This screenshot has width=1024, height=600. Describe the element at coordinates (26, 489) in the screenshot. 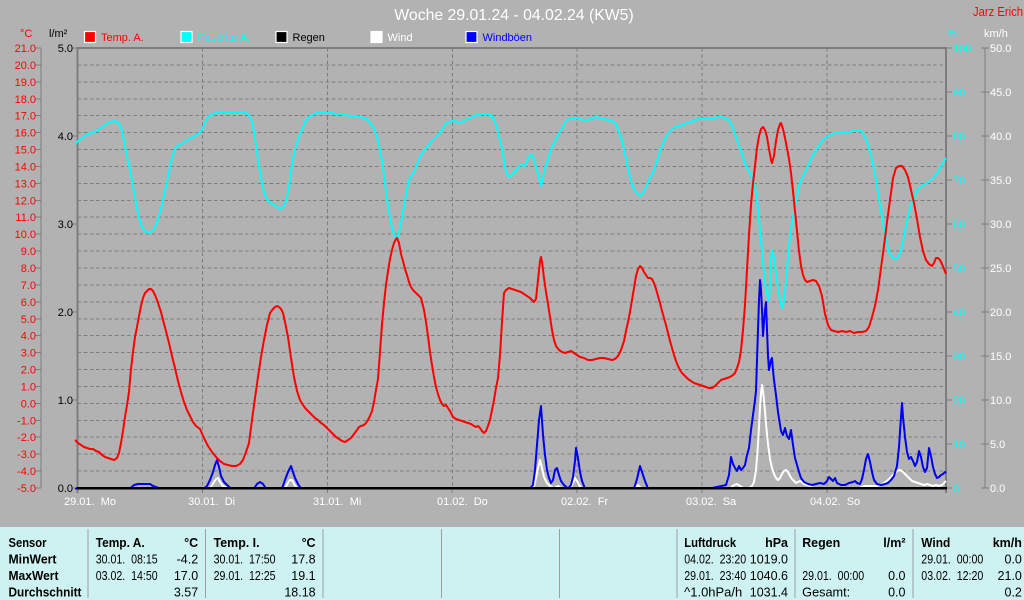

I see `svg-text: -5.0` at that location.